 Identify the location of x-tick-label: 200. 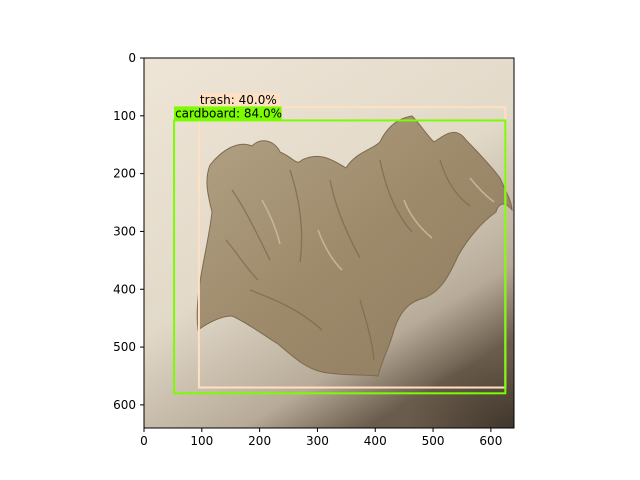
(259, 441).